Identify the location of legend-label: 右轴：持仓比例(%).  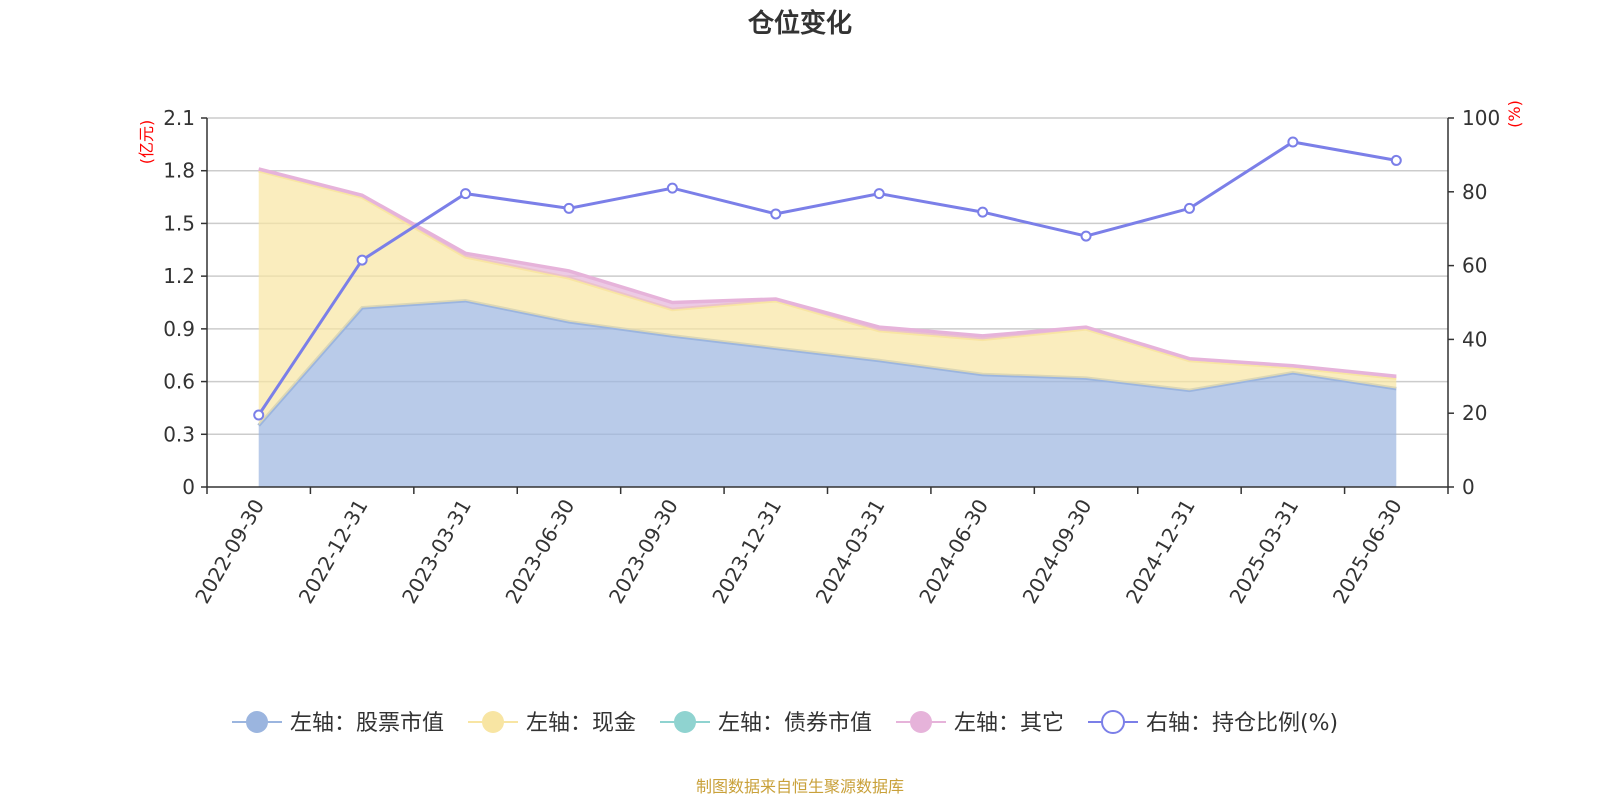
(1242, 723).